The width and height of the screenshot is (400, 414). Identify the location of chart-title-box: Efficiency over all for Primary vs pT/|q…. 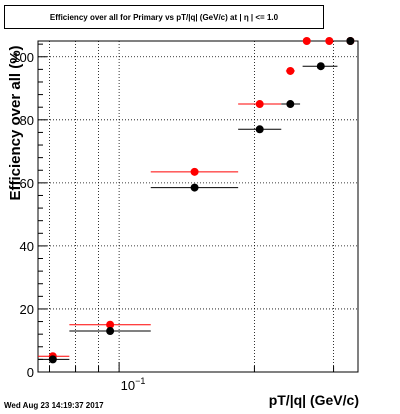
(164, 17).